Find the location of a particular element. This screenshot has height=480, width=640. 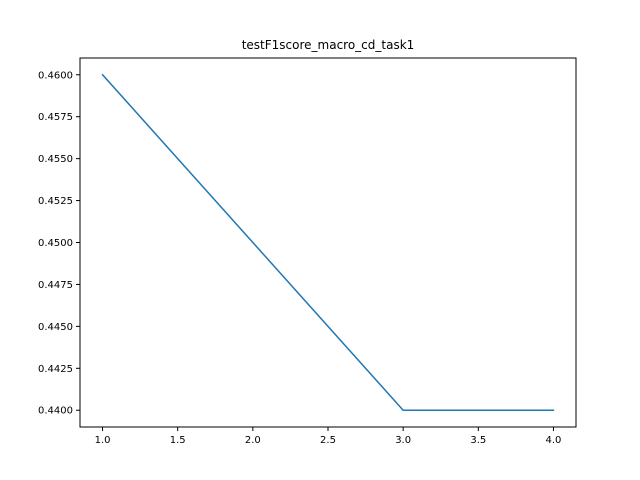

x-tick-label: 2.5 is located at coordinates (328, 440).